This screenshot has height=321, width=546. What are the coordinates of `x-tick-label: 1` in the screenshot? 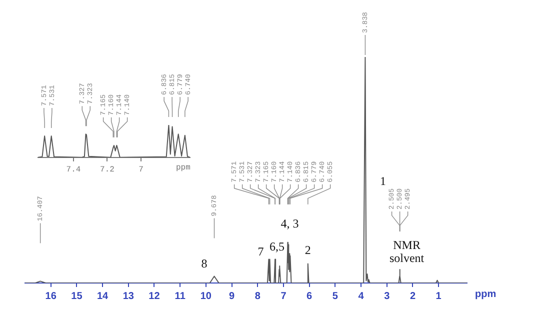 It's located at (439, 296).